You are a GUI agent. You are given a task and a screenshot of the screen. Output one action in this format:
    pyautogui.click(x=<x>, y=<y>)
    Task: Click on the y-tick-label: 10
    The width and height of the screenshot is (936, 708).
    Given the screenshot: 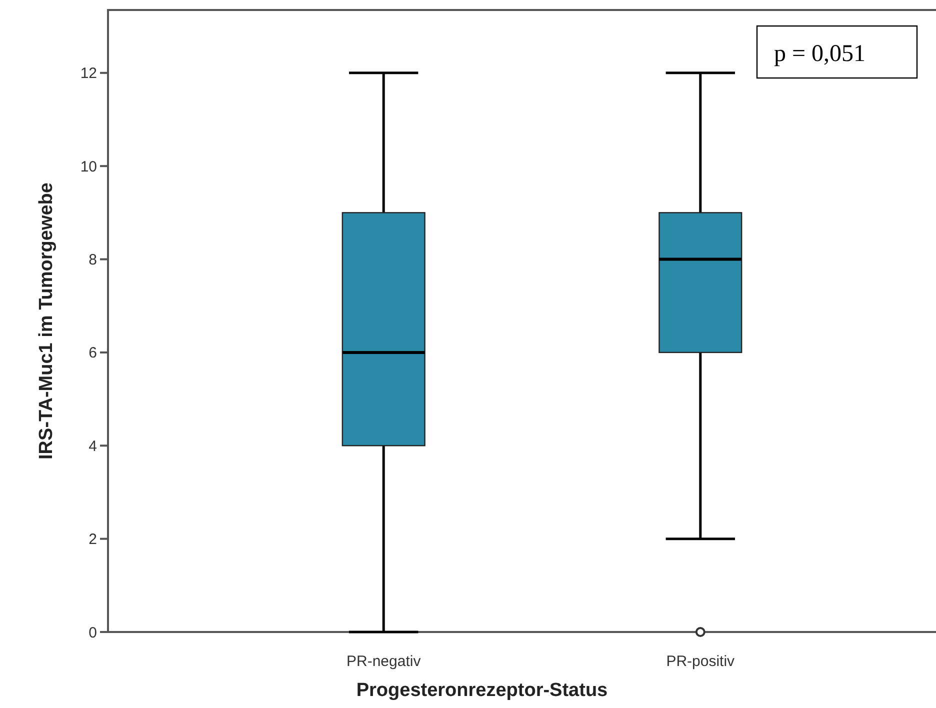 What is the action you would take?
    pyautogui.click(x=88, y=167)
    